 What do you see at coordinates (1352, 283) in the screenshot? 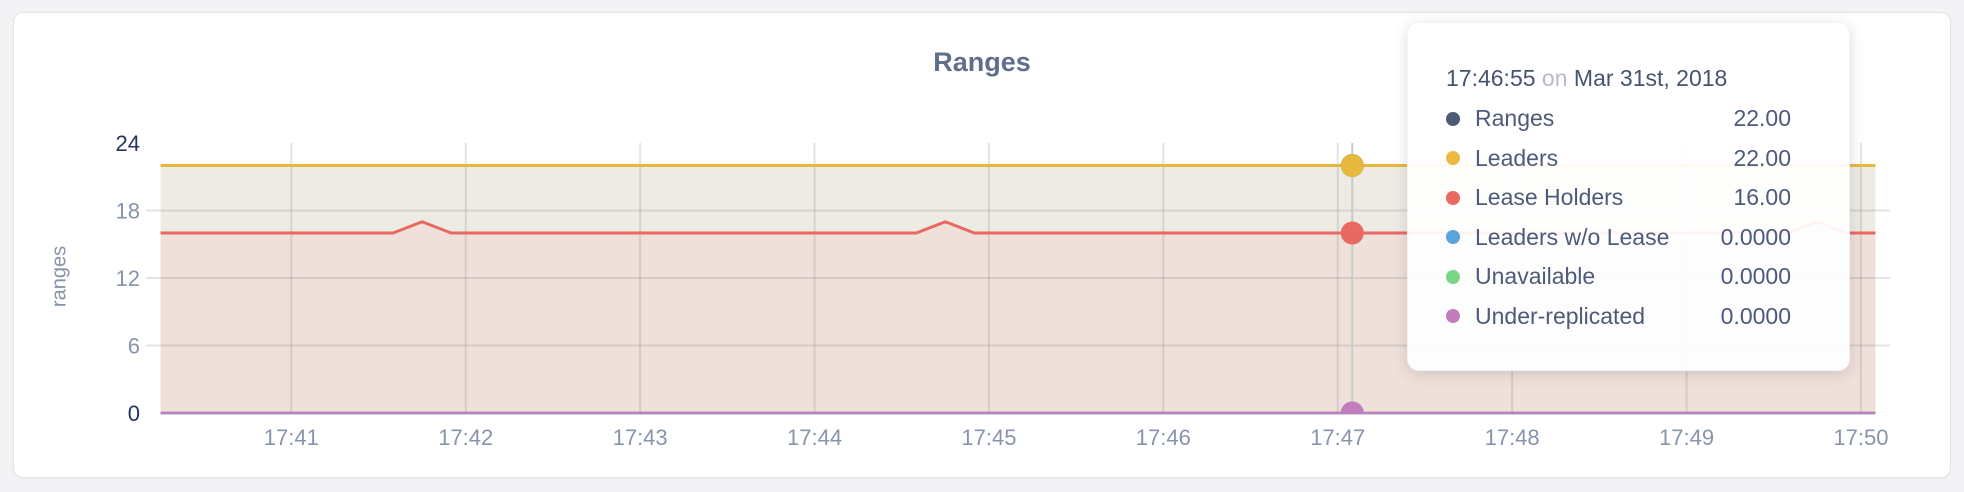
I see `hover-dots` at bounding box center [1352, 283].